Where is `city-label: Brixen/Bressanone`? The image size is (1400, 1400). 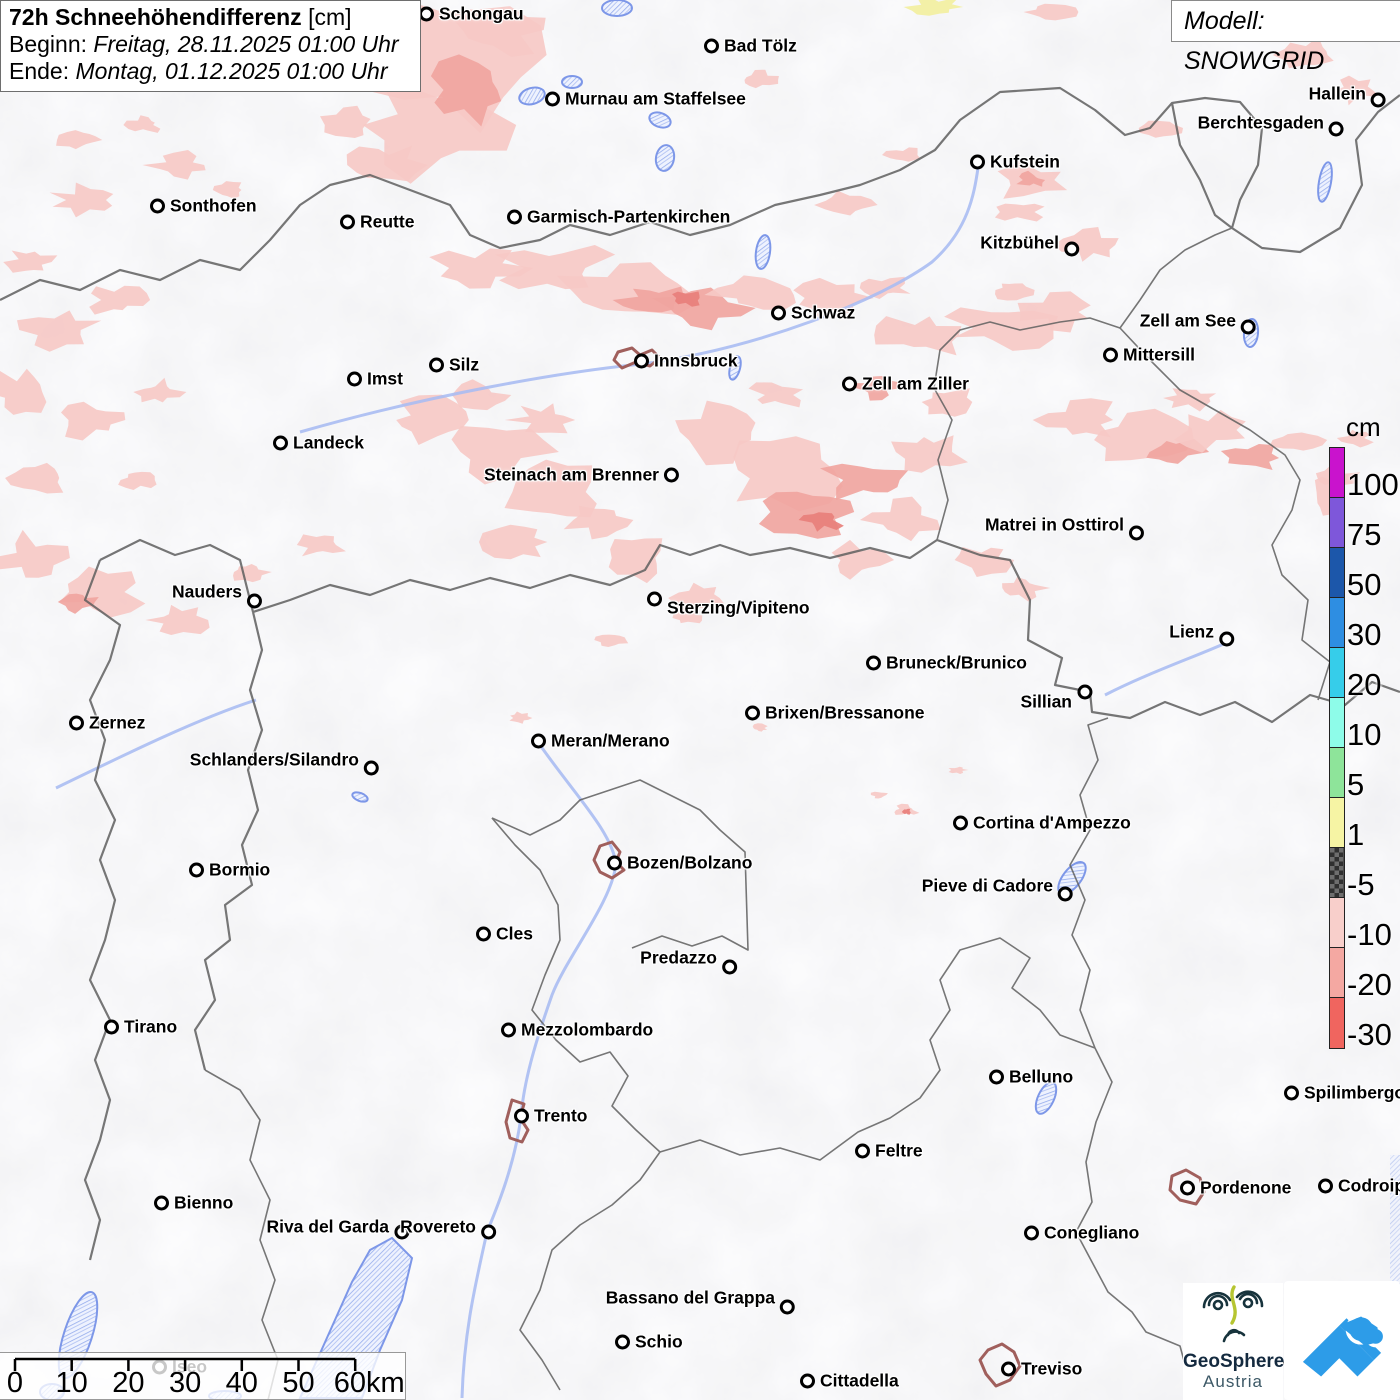 city-label: Brixen/Bressanone is located at coordinates (845, 712).